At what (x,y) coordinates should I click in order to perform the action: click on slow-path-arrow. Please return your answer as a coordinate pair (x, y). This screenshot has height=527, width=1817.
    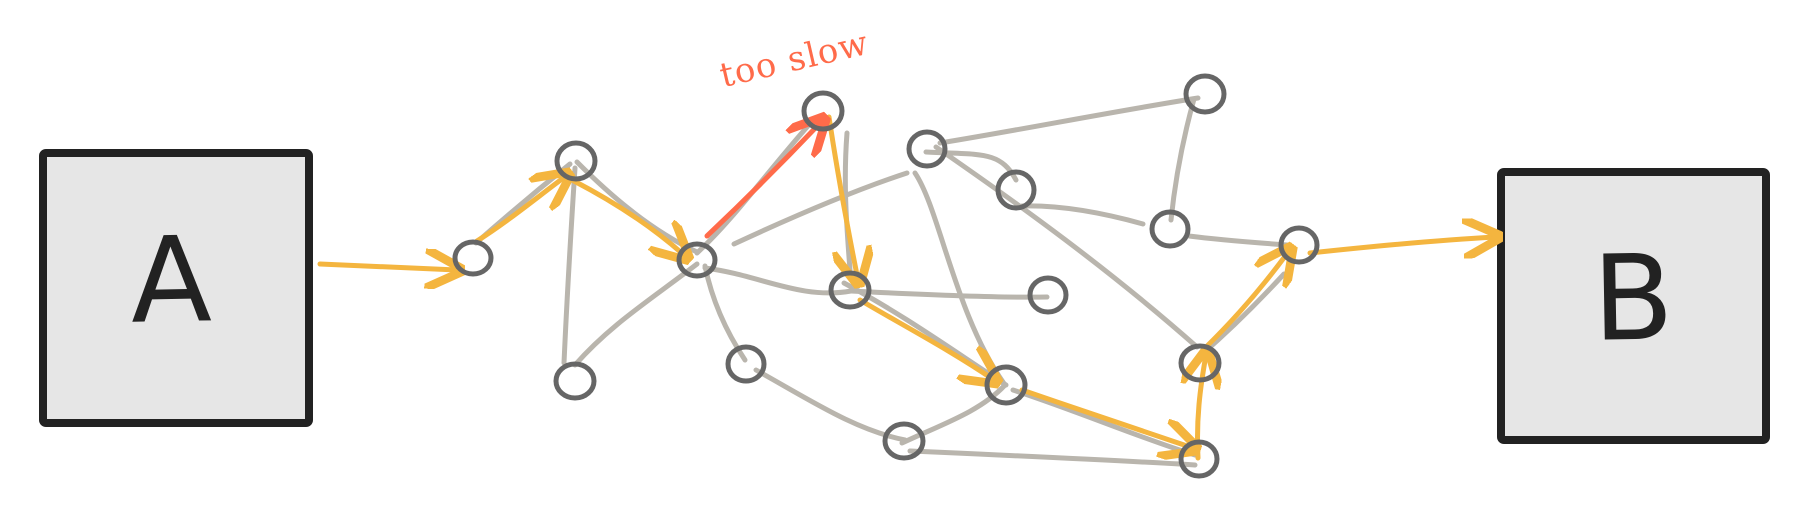
    Looking at the image, I should click on (763, 180).